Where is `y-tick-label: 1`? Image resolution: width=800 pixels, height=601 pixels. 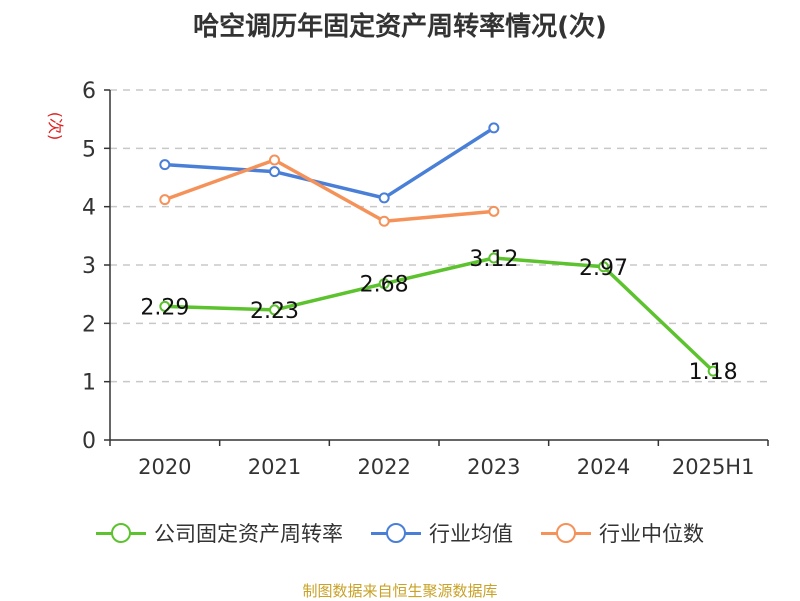
y-tick-label: 1 is located at coordinates (89, 383).